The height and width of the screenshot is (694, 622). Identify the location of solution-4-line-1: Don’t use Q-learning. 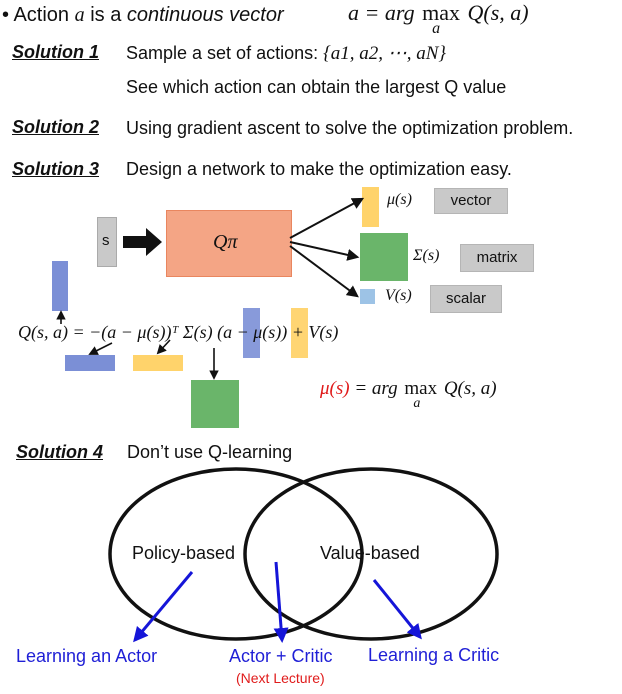
(210, 452).